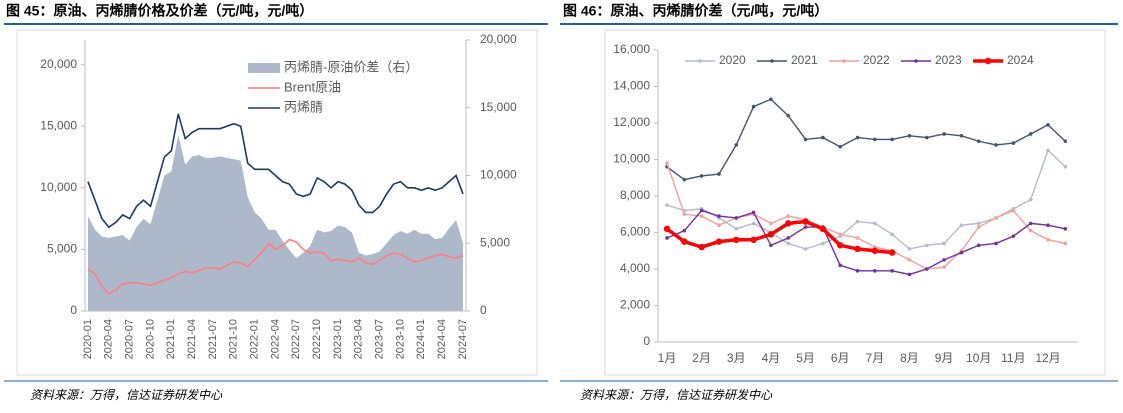 Image resolution: width=1123 pixels, height=413 pixels. What do you see at coordinates (264, 68) in the screenshot?
I see `legend-swatch` at bounding box center [264, 68].